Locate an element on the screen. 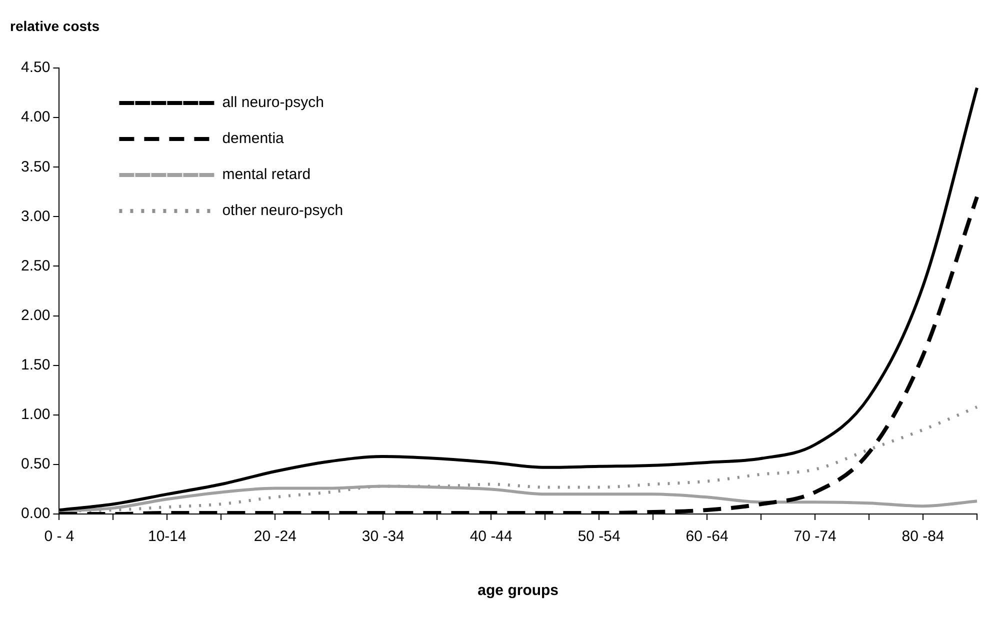 This screenshot has height=622, width=993. y-tick-label: 0.00 is located at coordinates (35, 513).